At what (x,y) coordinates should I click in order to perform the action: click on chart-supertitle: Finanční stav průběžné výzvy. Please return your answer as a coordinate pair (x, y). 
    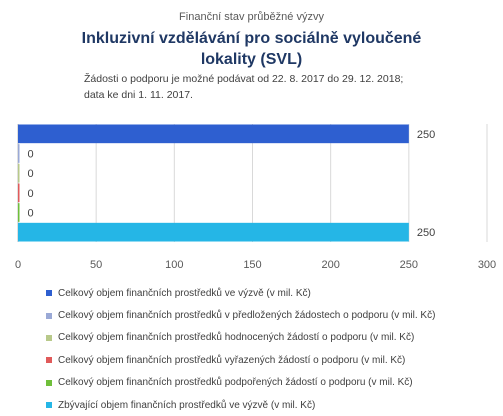
    Looking at the image, I should click on (251, 17).